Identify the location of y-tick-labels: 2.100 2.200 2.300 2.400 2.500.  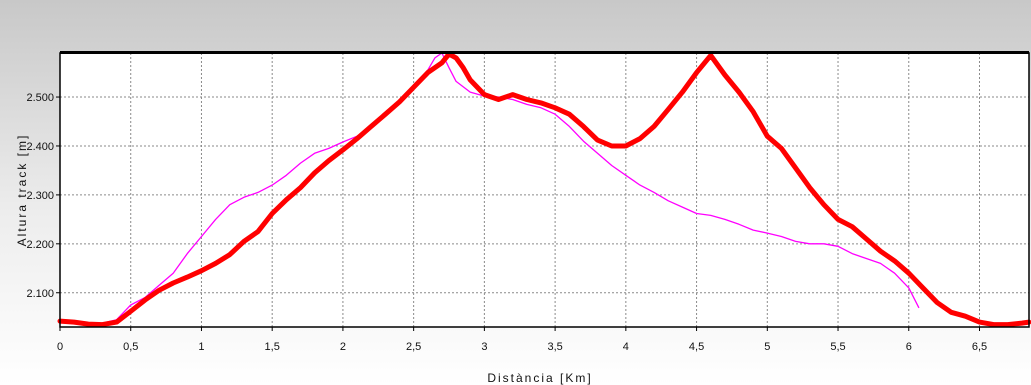
(43, 196).